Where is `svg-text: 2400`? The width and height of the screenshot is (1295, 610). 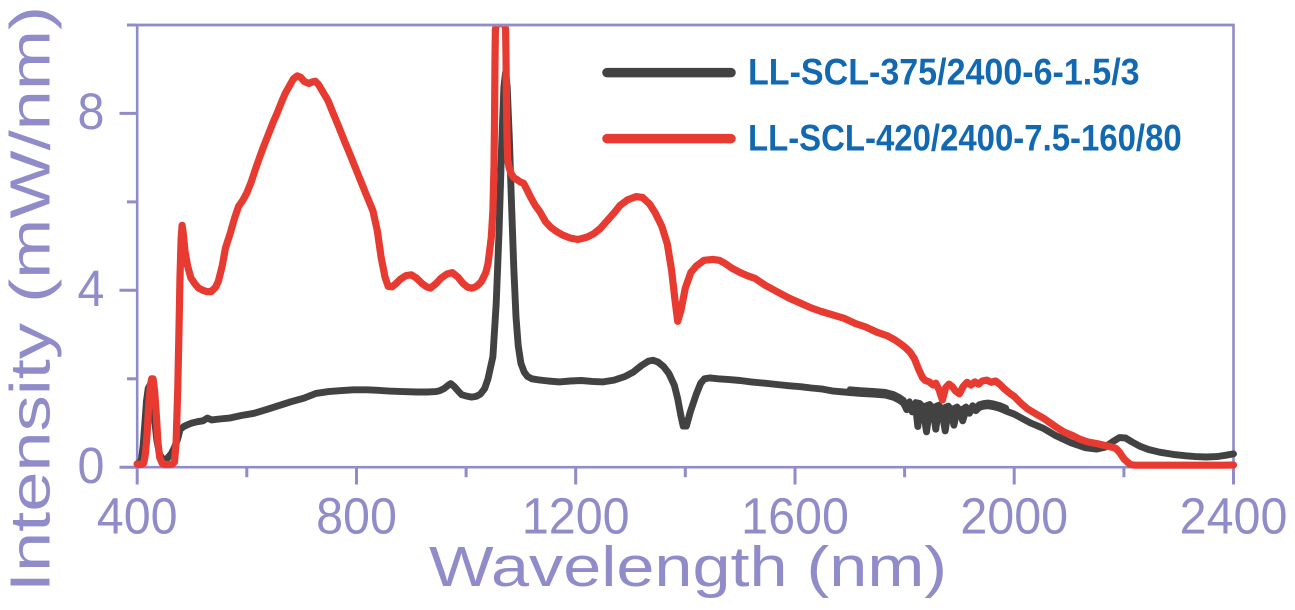
svg-text: 2400 is located at coordinates (1234, 515).